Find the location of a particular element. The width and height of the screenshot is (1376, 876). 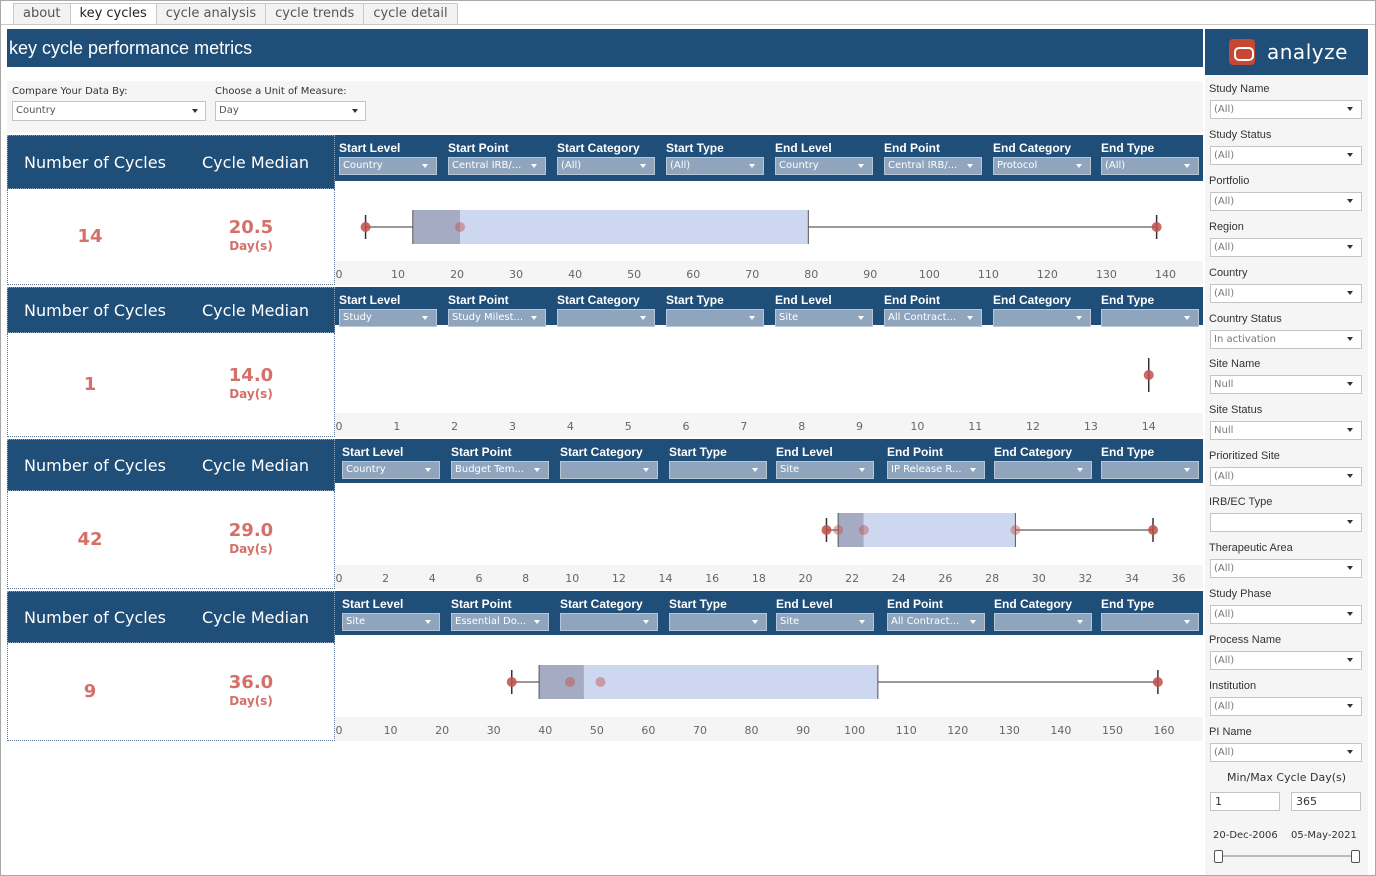

sidebar-filter-select: In activation is located at coordinates (1286, 339).